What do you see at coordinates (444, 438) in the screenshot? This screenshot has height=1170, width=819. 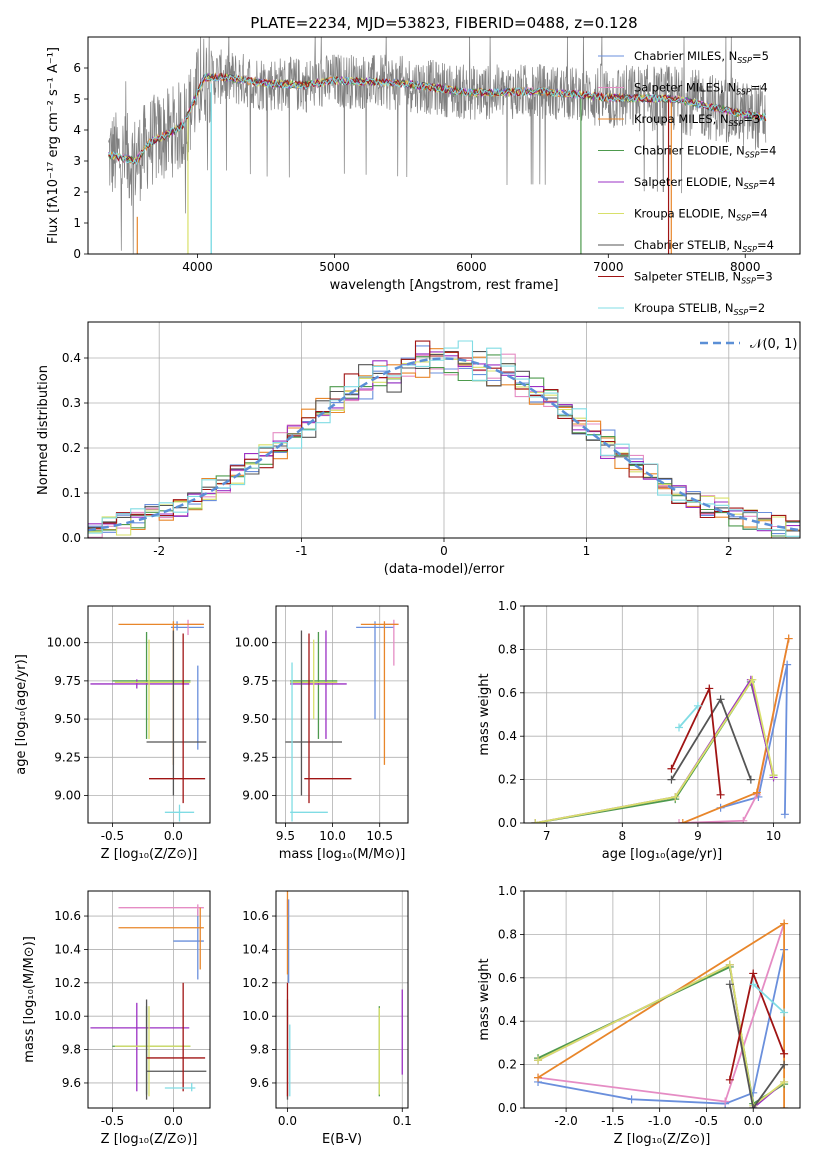 I see `histogram-krou_stelib` at bounding box center [444, 438].